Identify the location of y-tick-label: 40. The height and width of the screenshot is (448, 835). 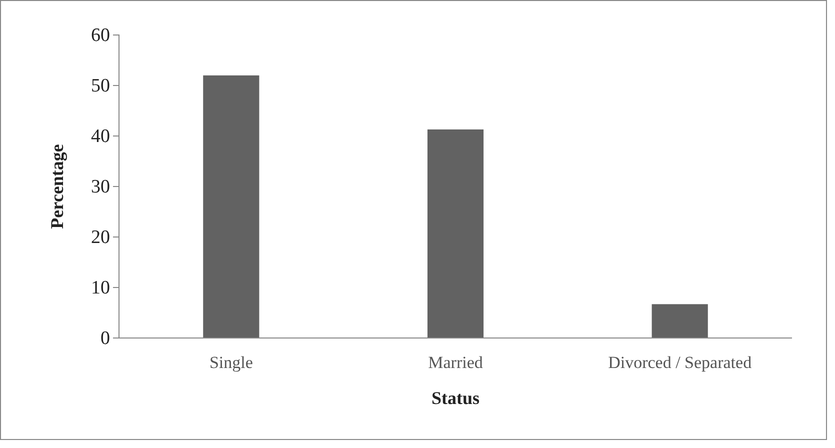
(100, 137).